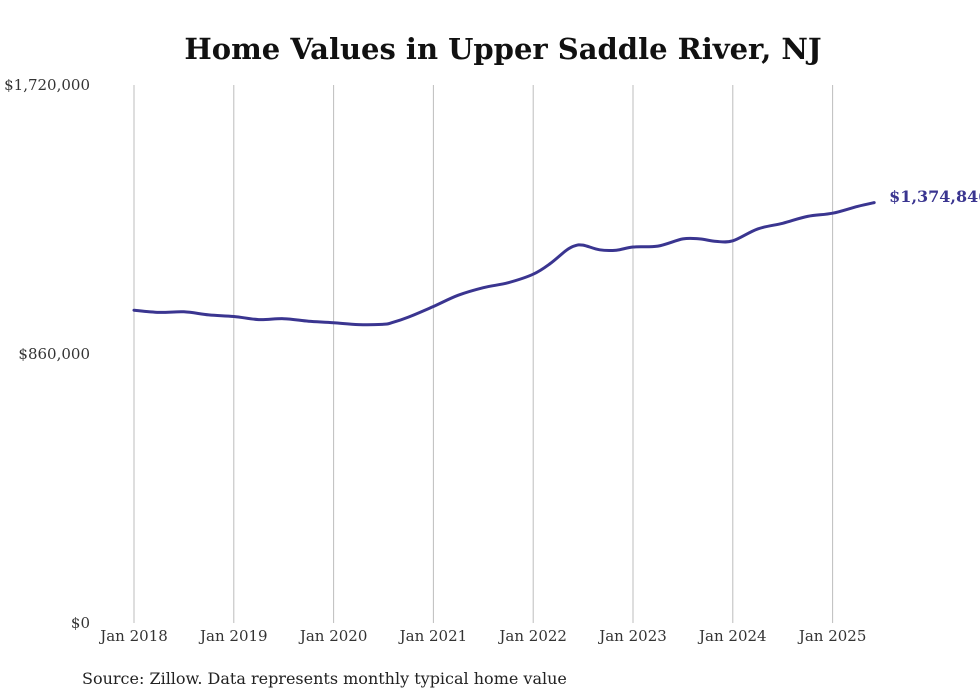 This screenshot has height=699, width=980. I want to click on x-tick-label-2022: Jan 2022, so click(532, 636).